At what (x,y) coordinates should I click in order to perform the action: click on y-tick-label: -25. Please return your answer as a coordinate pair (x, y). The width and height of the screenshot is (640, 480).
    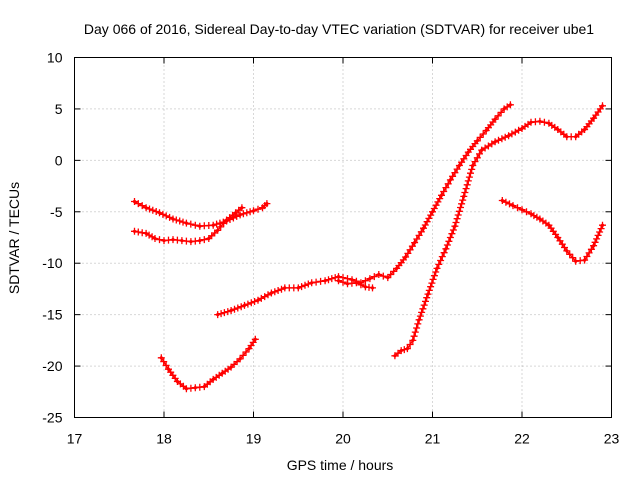
    Looking at the image, I should click on (52, 418).